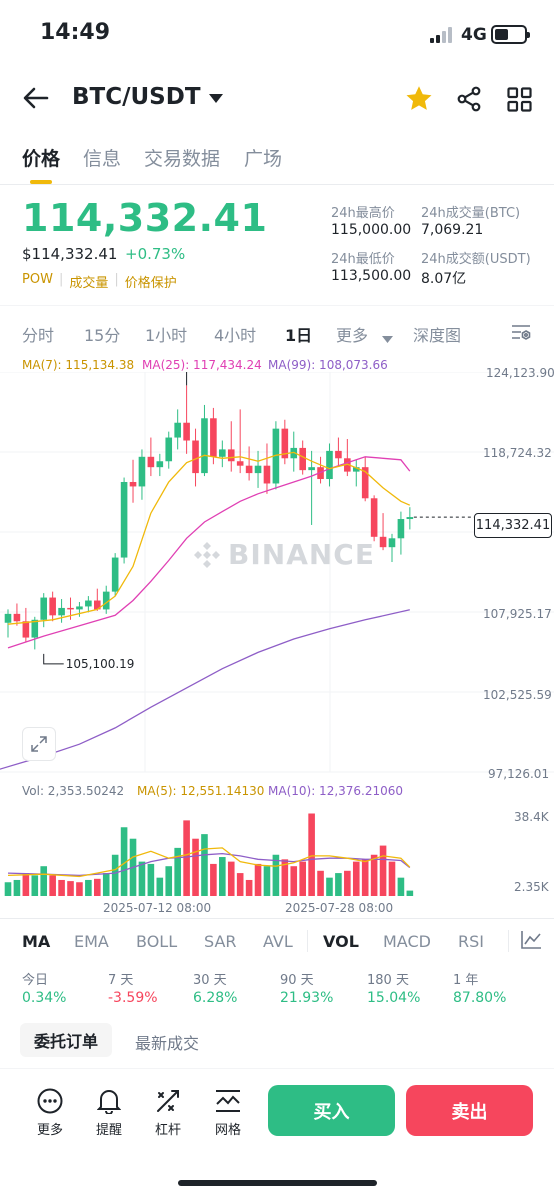 The width and height of the screenshot is (554, 1199). What do you see at coordinates (517, 614) in the screenshot?
I see `price-axis-label: 107,925.17` at bounding box center [517, 614].